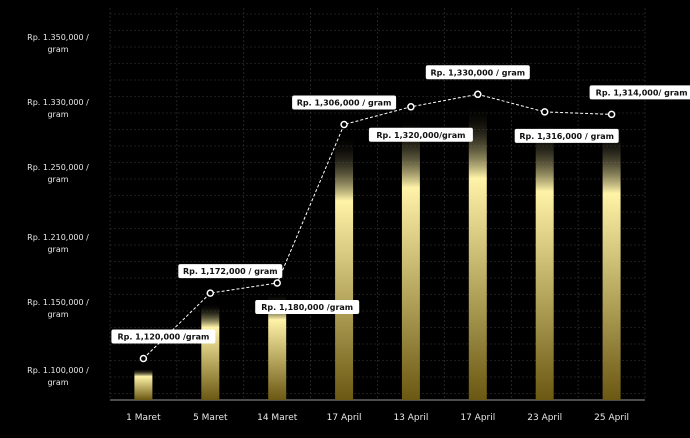 Image resolution: width=690 pixels, height=438 pixels. I want to click on y-tick-label: Rp. 1.250,000 /gram, so click(58, 173).